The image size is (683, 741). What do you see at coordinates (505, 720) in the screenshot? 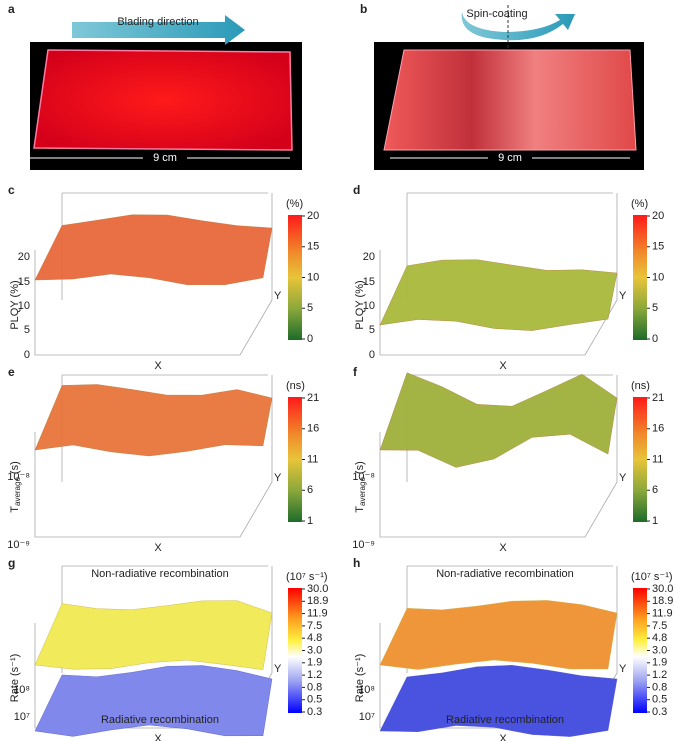
I see `annotation: Radiative recombination` at bounding box center [505, 720].